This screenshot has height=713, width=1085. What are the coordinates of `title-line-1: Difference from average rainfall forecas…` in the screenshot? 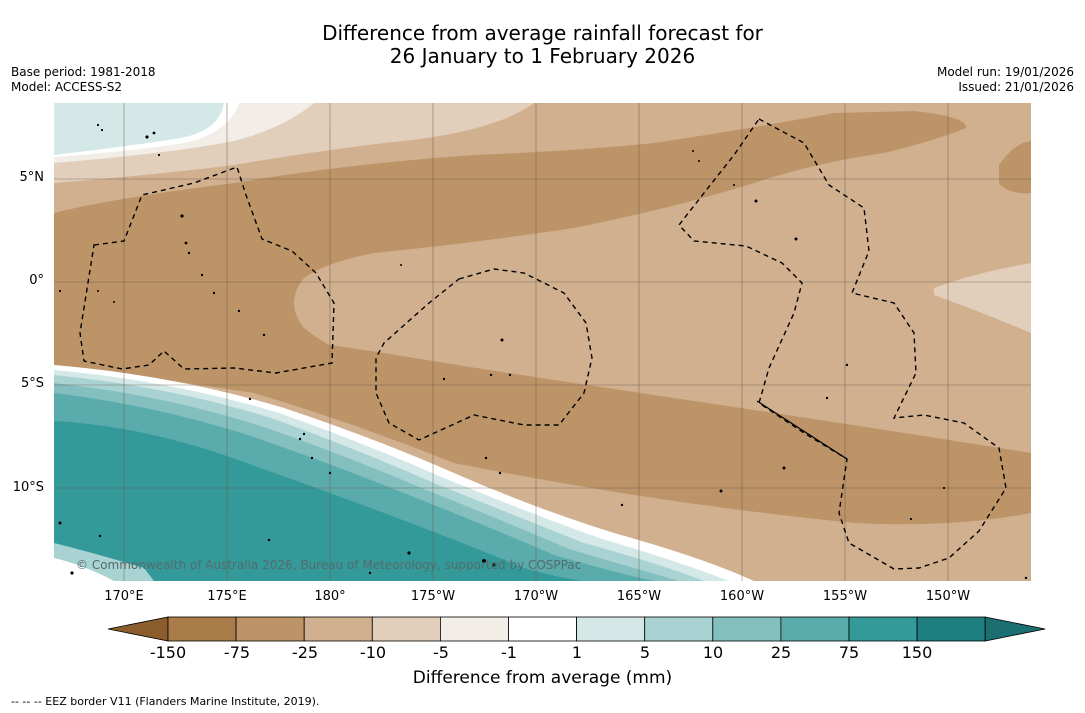 It's located at (542, 33).